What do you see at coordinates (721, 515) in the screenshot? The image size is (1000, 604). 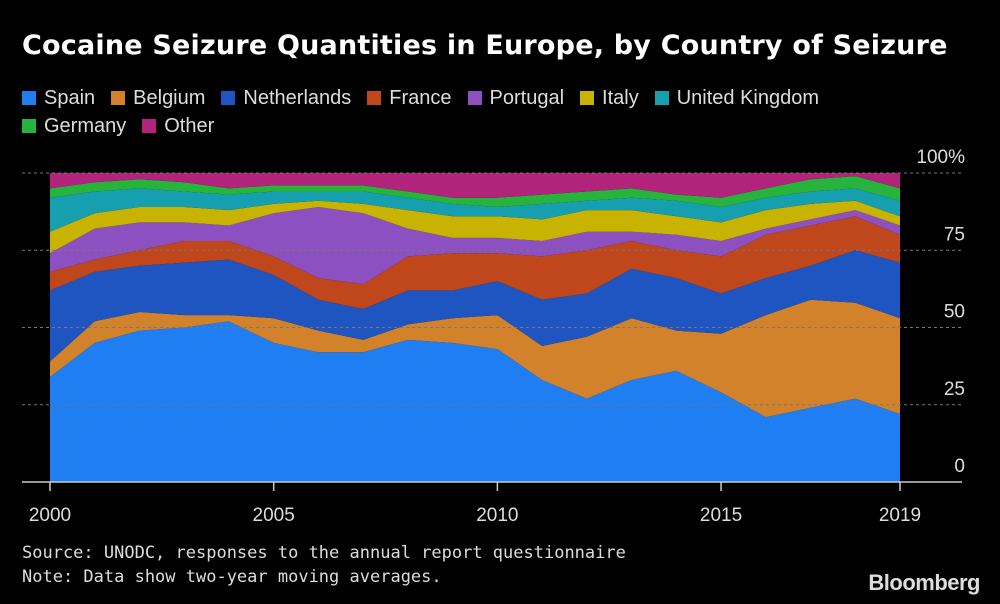 I see `x-tick-label: 2015` at bounding box center [721, 515].